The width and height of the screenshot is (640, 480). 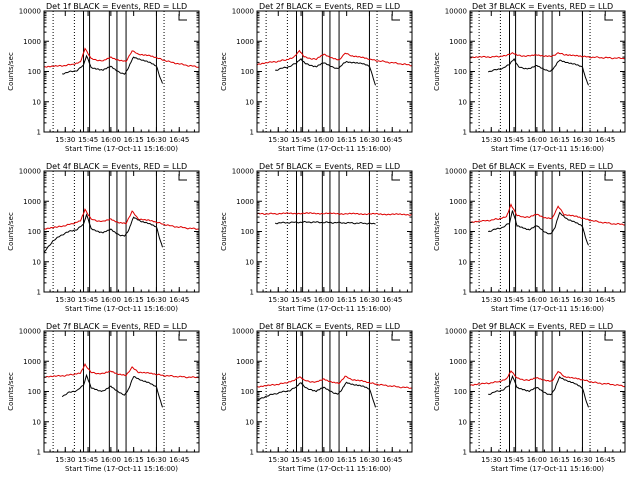 What do you see at coordinates (542, 166) in the screenshot?
I see `panel-title: Det 6f BLACK = Events, RED = LLD` at bounding box center [542, 166].